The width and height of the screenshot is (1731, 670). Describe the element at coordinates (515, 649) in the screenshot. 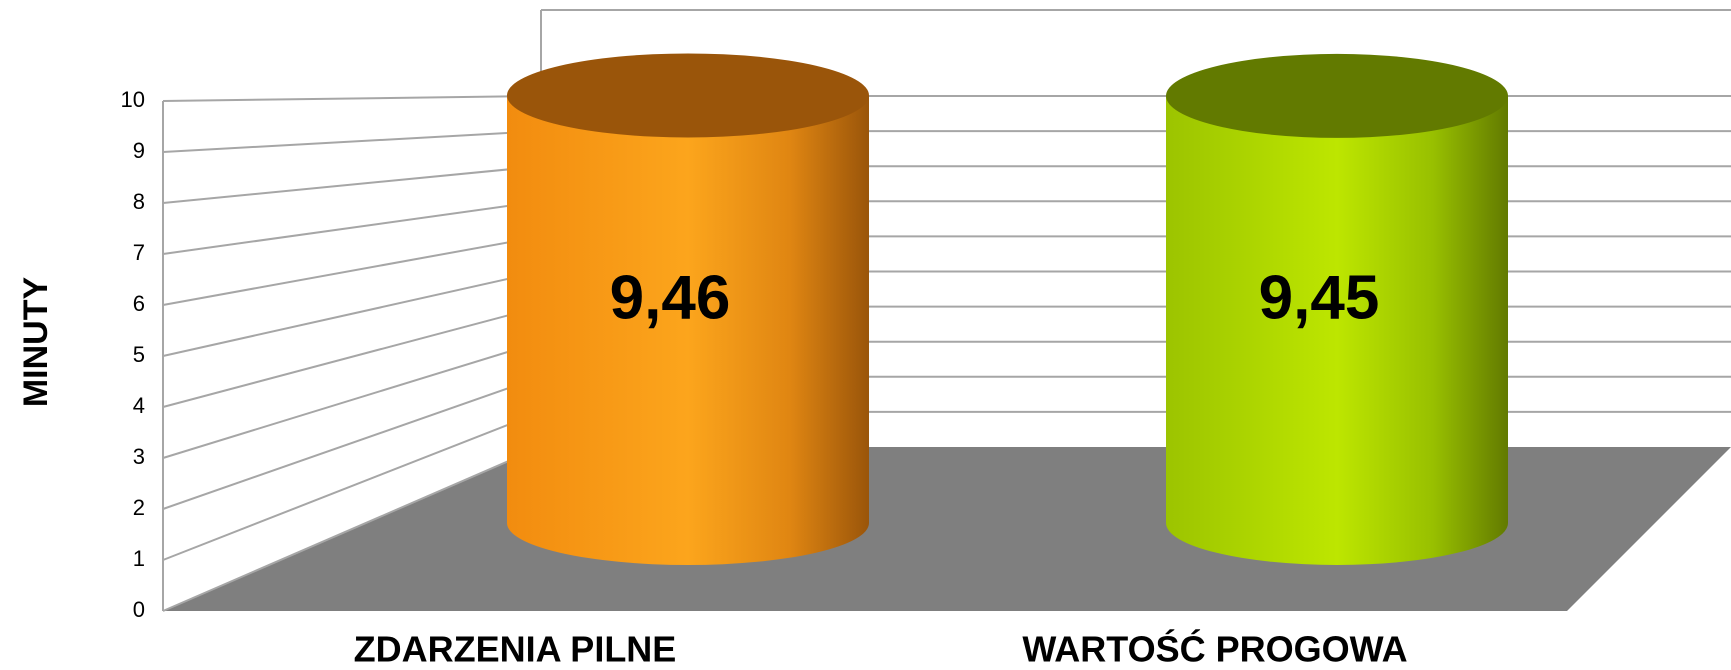

I see `category-label: ZDARZENIA PILNE` at that location.